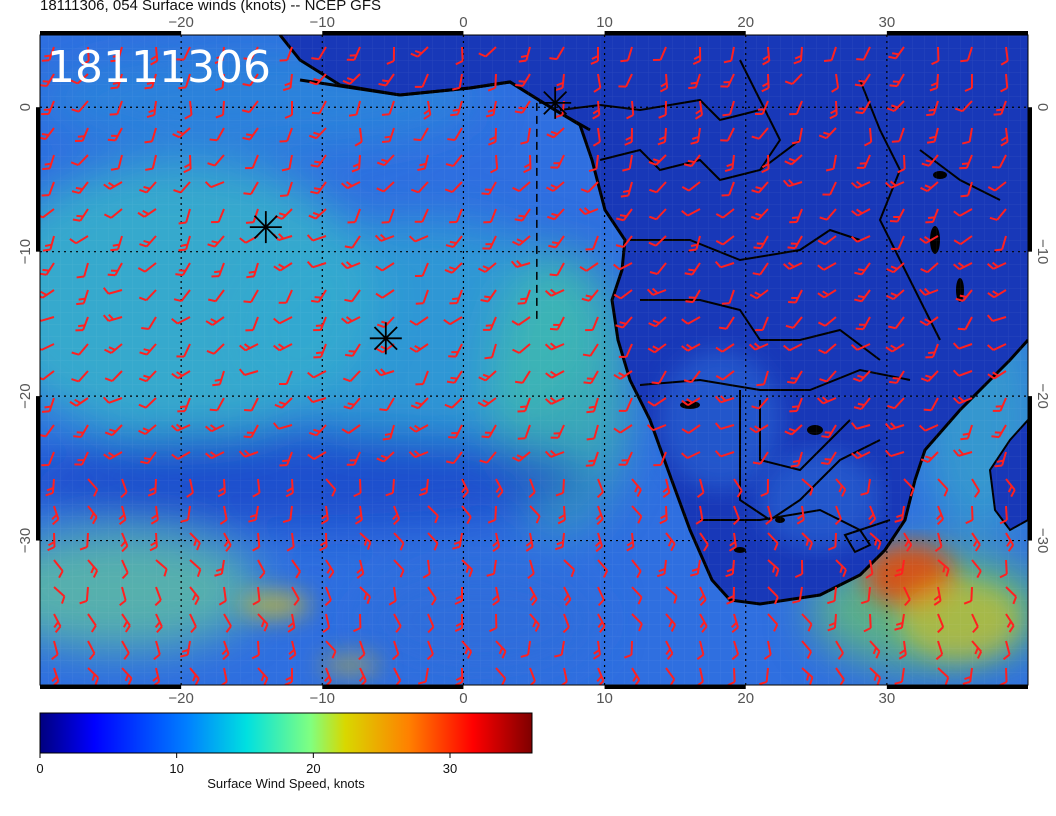 This screenshot has width=1056, height=816. I want to click on lon-tick-label-top: 20, so click(745, 22).